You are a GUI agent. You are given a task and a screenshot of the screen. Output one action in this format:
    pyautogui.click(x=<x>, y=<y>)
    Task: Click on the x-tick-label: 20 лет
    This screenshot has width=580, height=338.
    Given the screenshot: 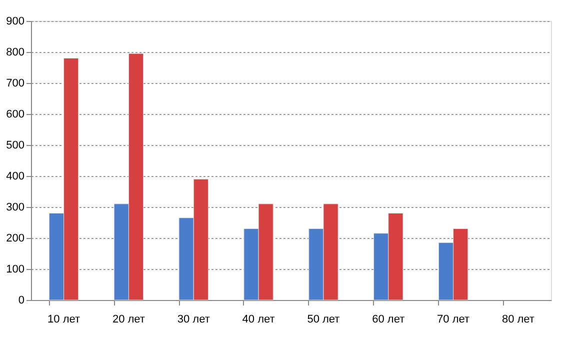 What is the action you would take?
    pyautogui.click(x=128, y=320)
    